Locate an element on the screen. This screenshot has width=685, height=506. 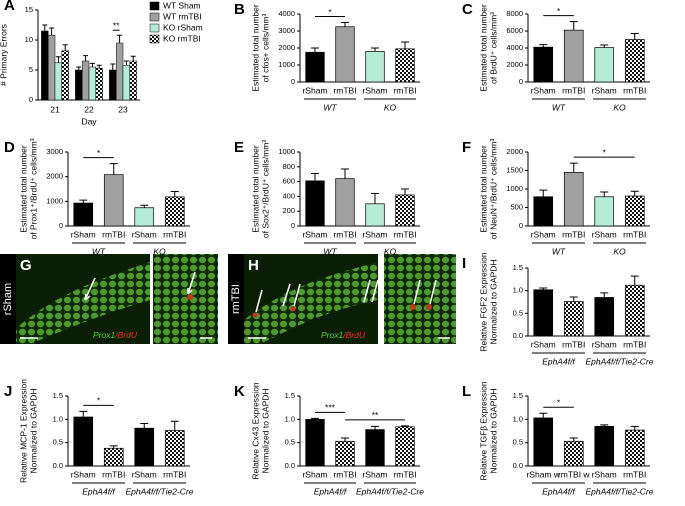
y-axis-label: of NeuN⁺/BrdU⁺ cells/mm³ is located at coordinates (493, 189).